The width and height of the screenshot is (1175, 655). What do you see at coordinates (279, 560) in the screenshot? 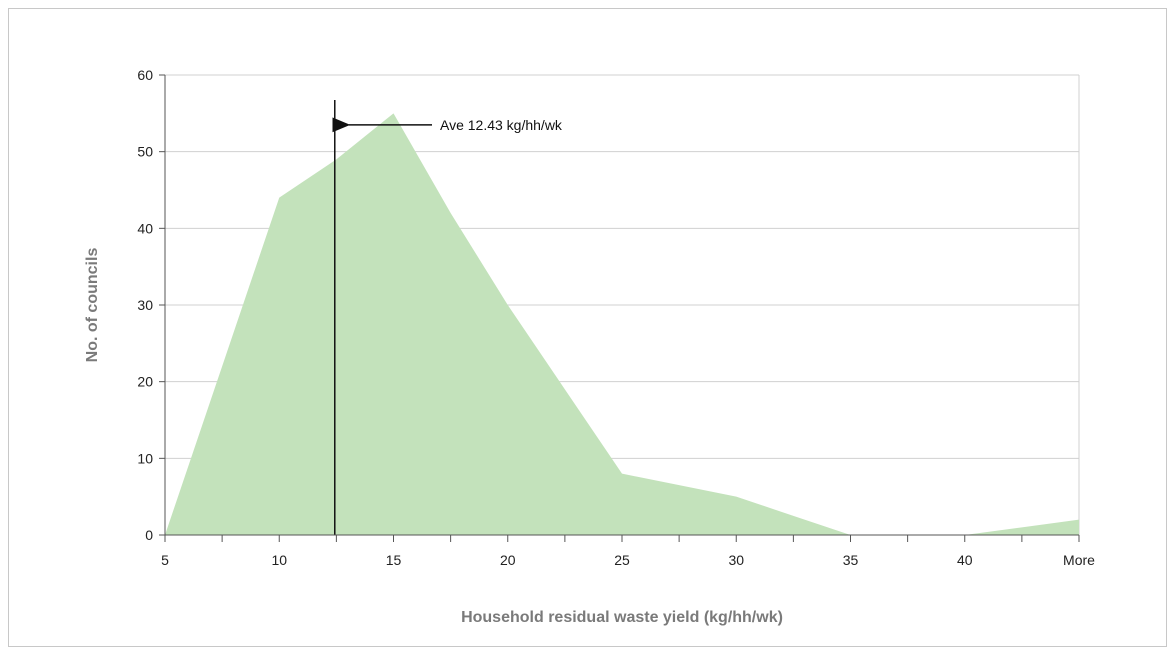
I see `x-tick-label: 10` at bounding box center [279, 560].